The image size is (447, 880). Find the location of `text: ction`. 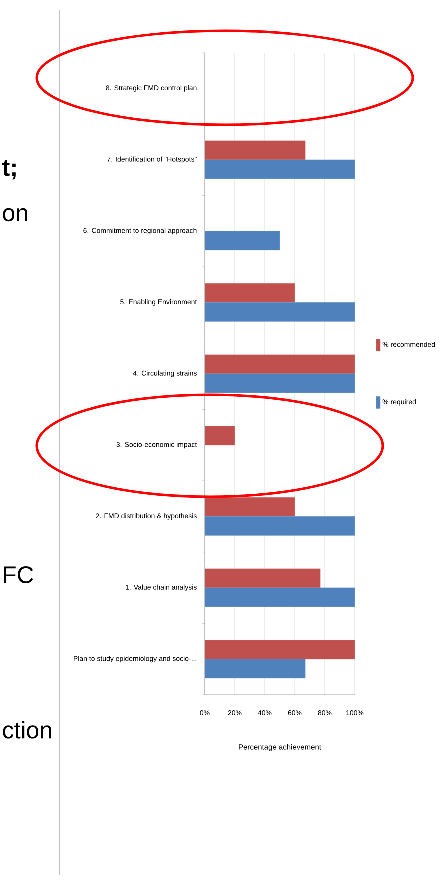

text: ction is located at coordinates (27, 730).